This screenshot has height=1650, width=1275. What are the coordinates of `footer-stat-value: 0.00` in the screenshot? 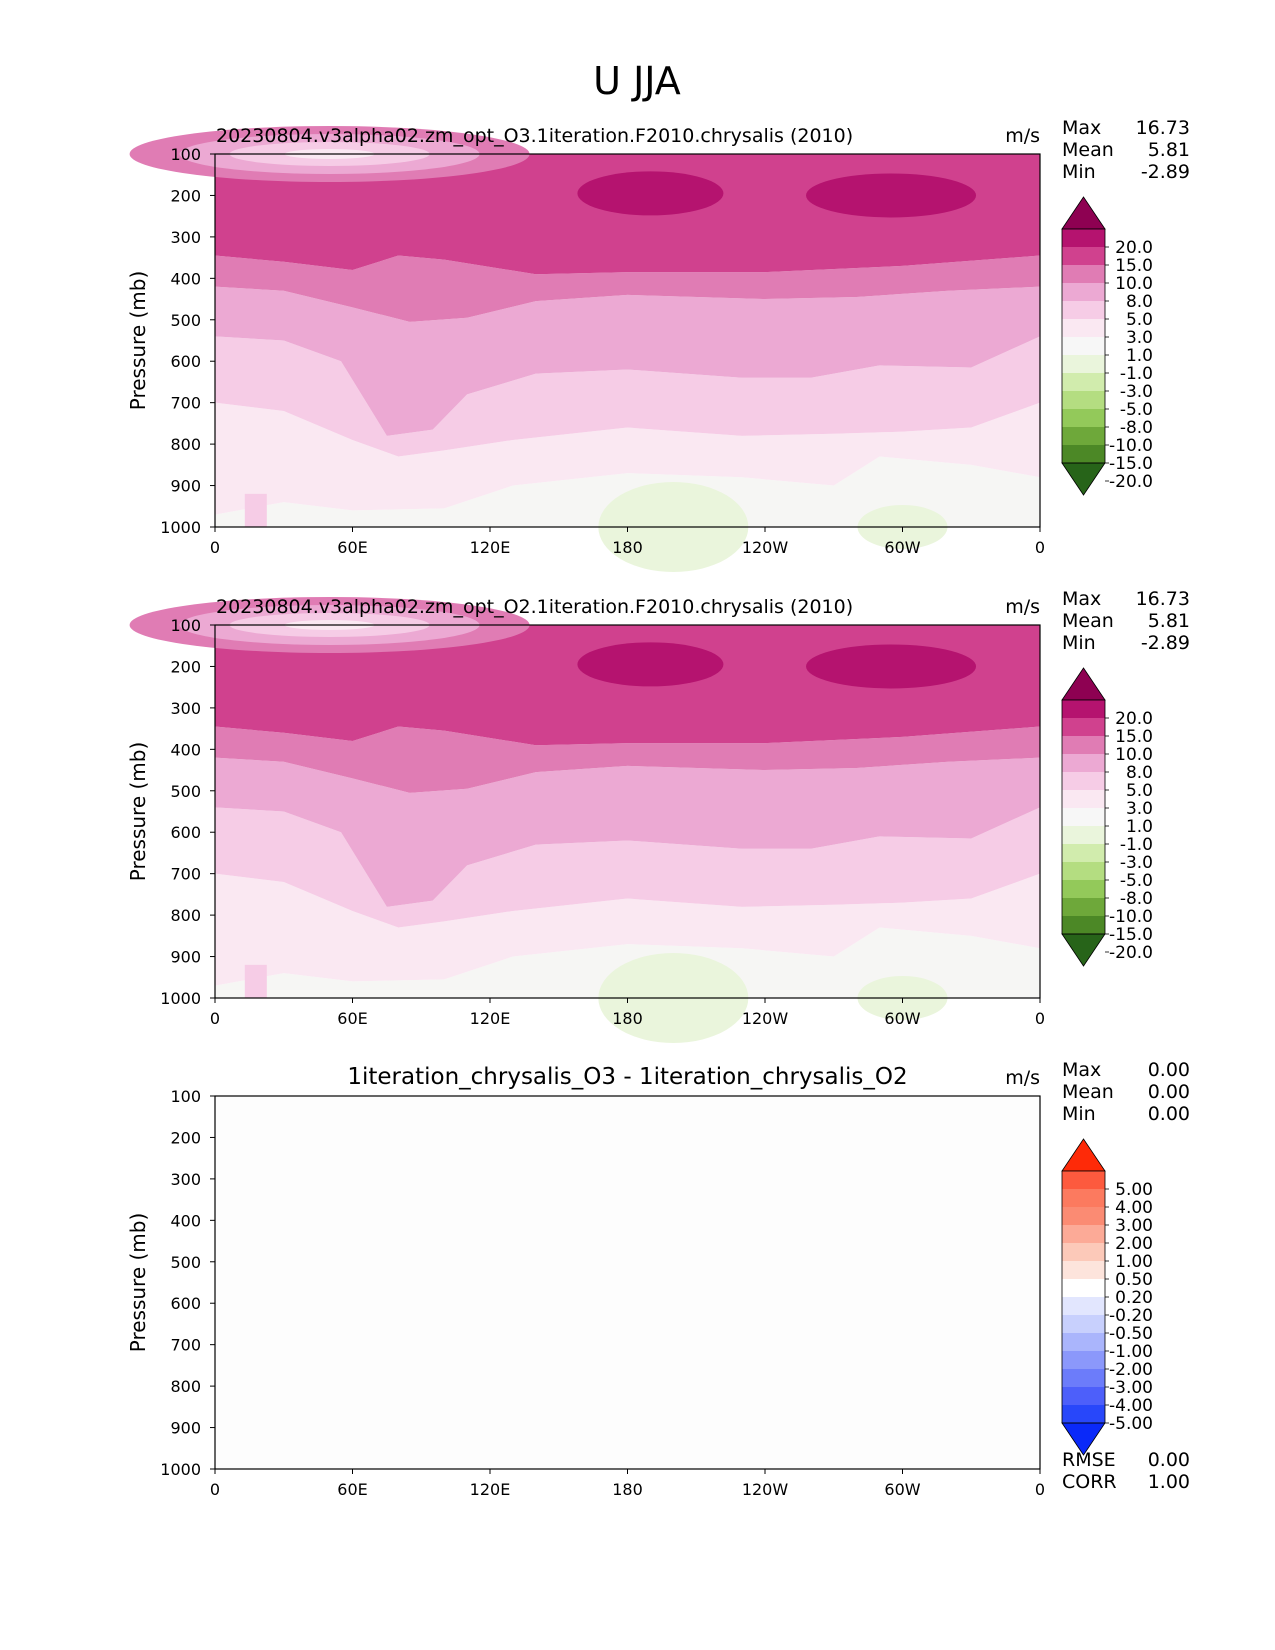 It's located at (1169, 1460).